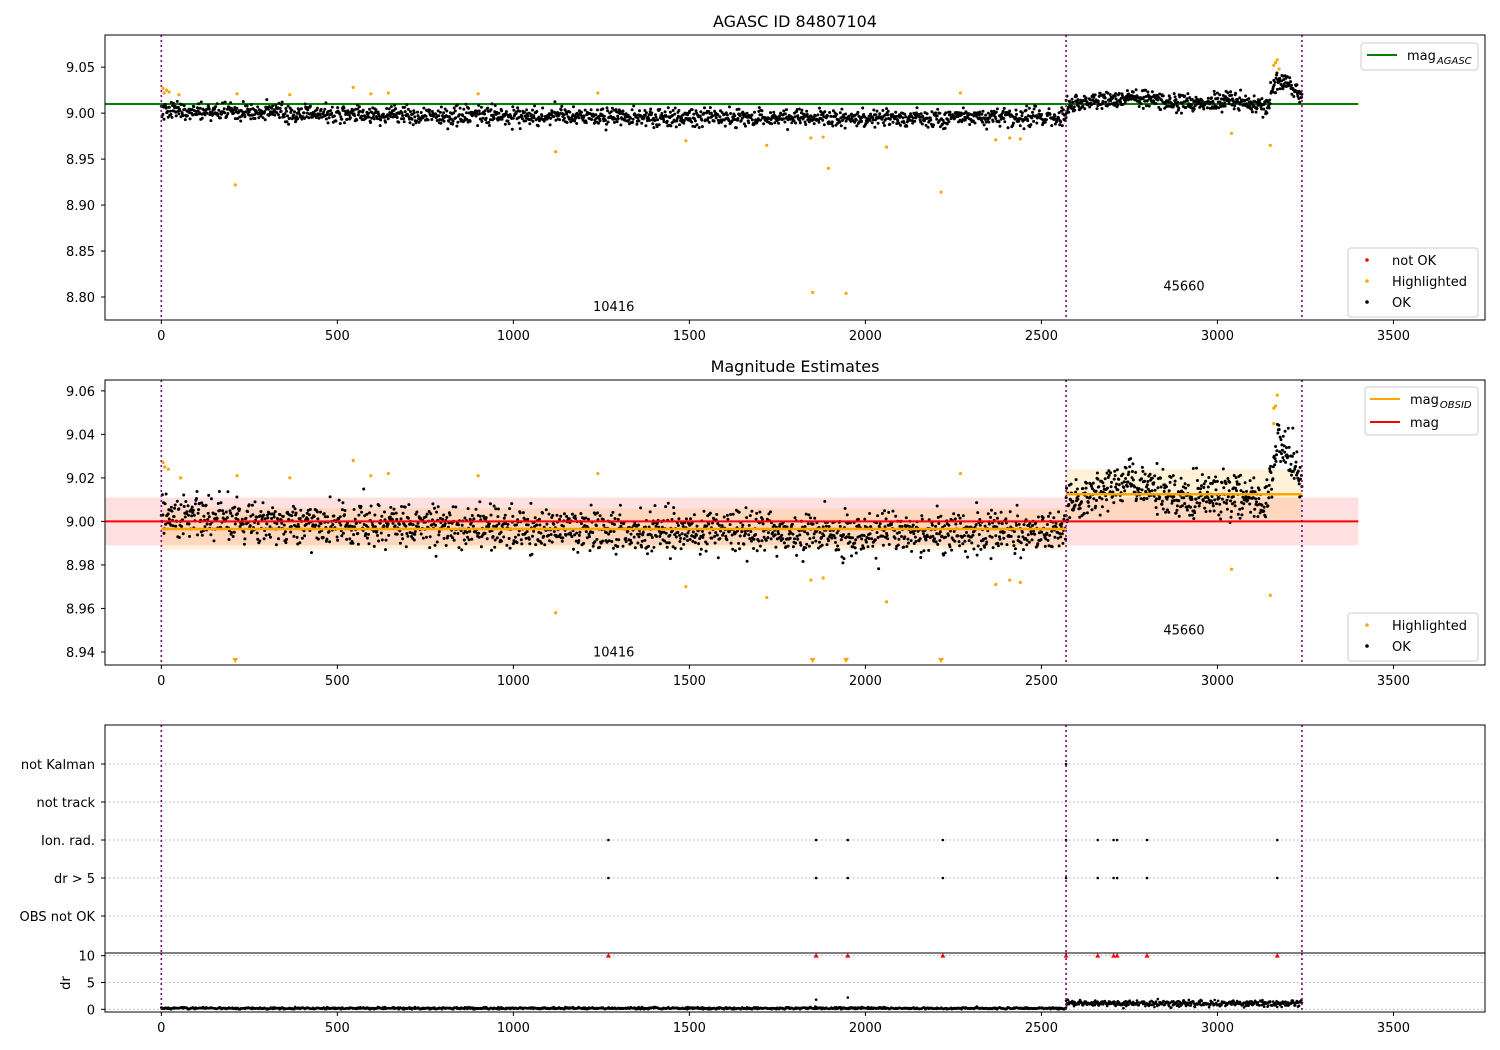 This screenshot has height=1050, width=1500. Describe the element at coordinates (941, 660) in the screenshot. I see `off-scale-marker` at that location.